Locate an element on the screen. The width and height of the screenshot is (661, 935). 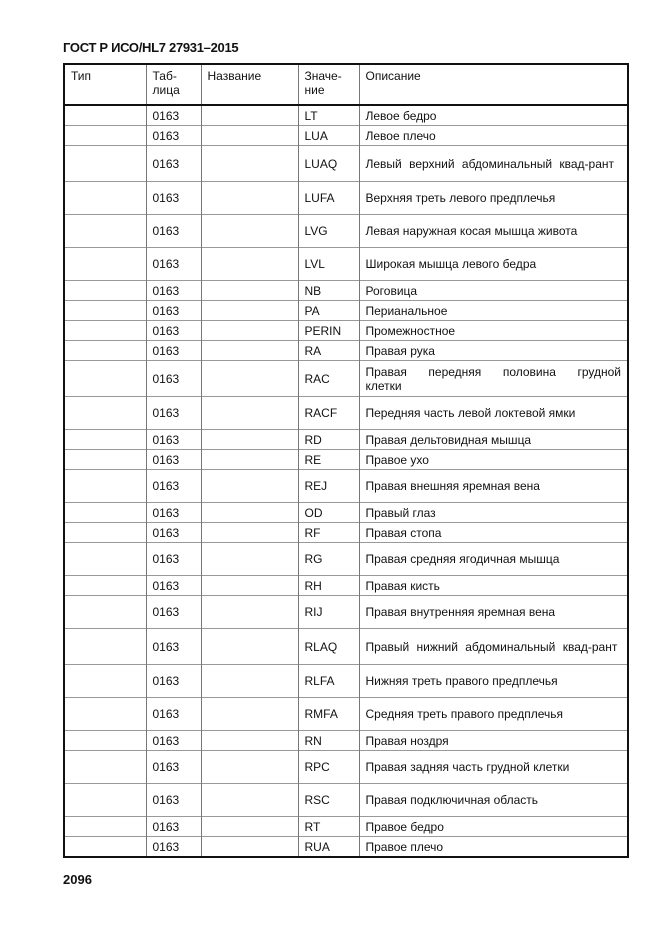
table-row: 0163 PERIN Промежностное is located at coordinates (346, 330).